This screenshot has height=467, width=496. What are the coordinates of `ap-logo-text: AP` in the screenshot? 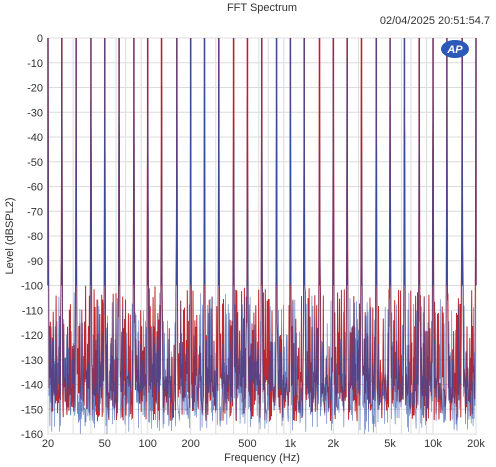 It's located at (454, 50).